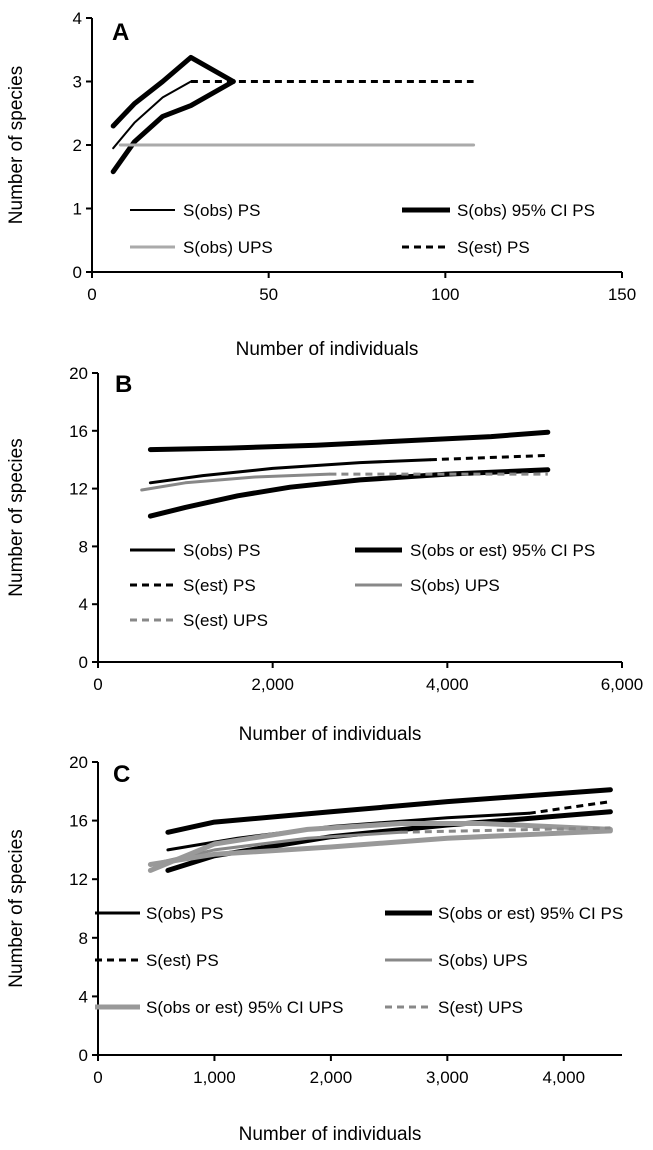  I want to click on chart-c-y-tick-label: 12, so click(78, 879).